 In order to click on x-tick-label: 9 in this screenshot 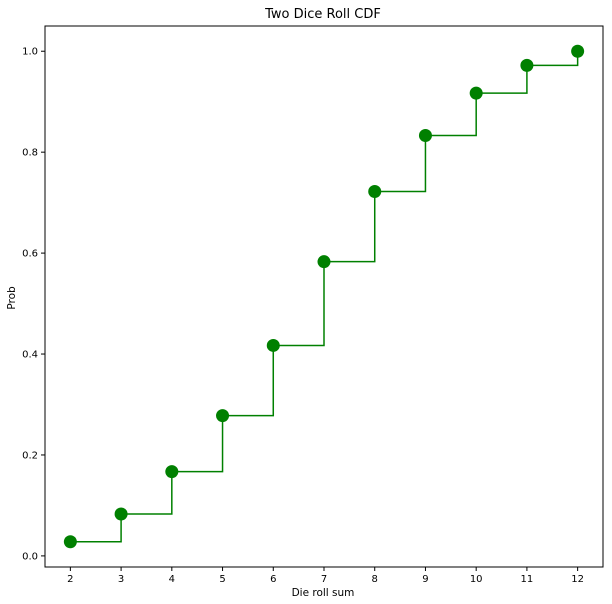, I will do `click(425, 579)`.